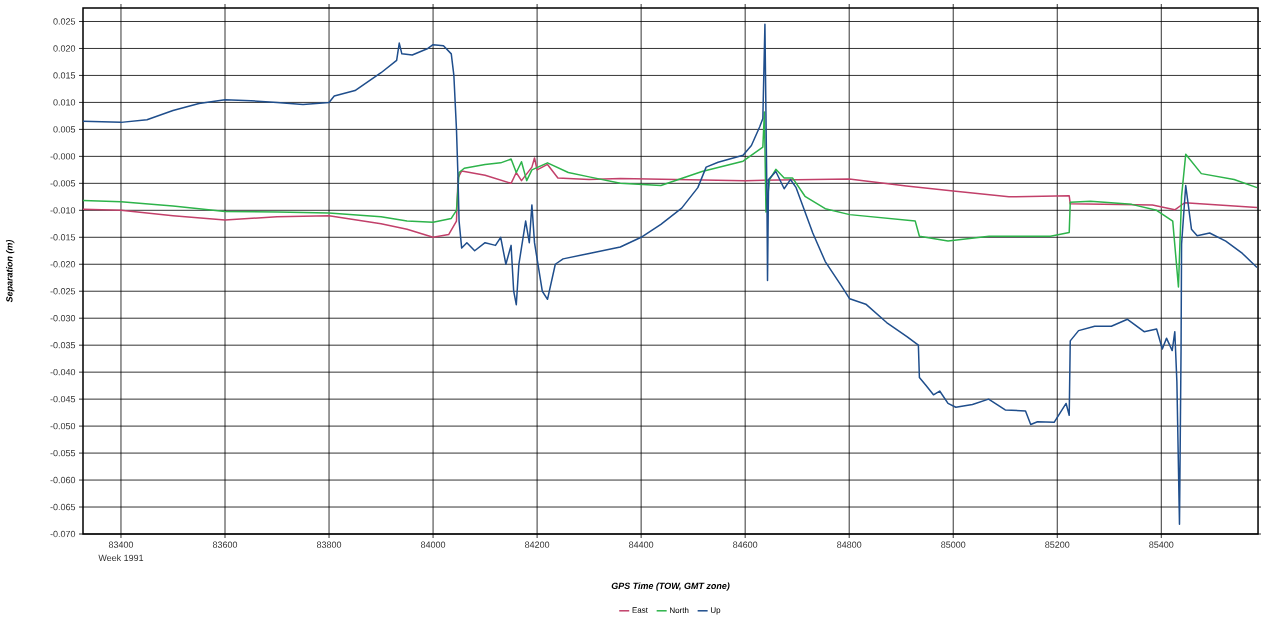 The height and width of the screenshot is (624, 1261). Describe the element at coordinates (10, 271) in the screenshot. I see `y-axis-title: Separation (m)` at that location.